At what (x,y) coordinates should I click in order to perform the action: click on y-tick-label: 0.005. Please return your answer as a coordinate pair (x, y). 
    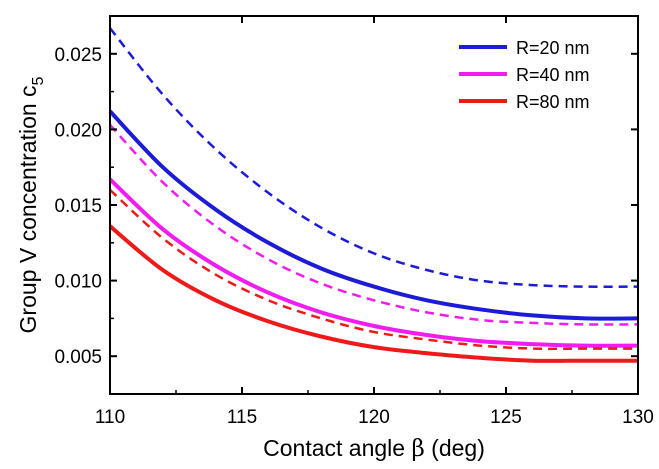
    Looking at the image, I should click on (78, 357).